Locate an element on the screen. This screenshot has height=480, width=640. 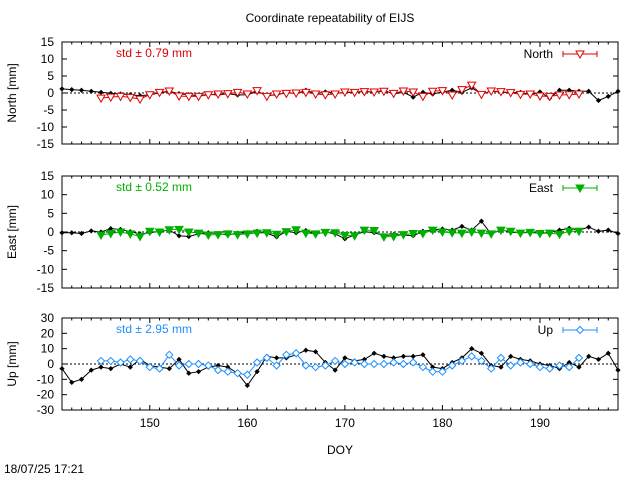
up-series-colored is located at coordinates (340, 364).